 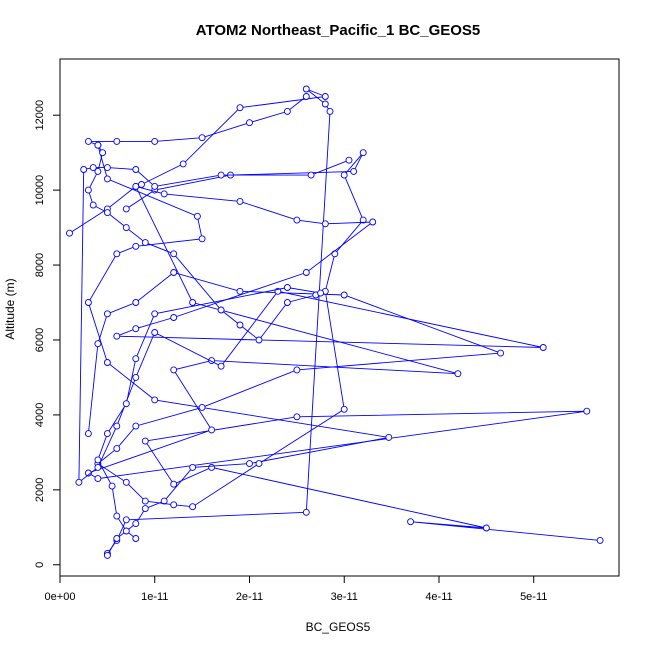 What do you see at coordinates (533, 597) in the screenshot?
I see `x-tick-label: 5e-11` at bounding box center [533, 597].